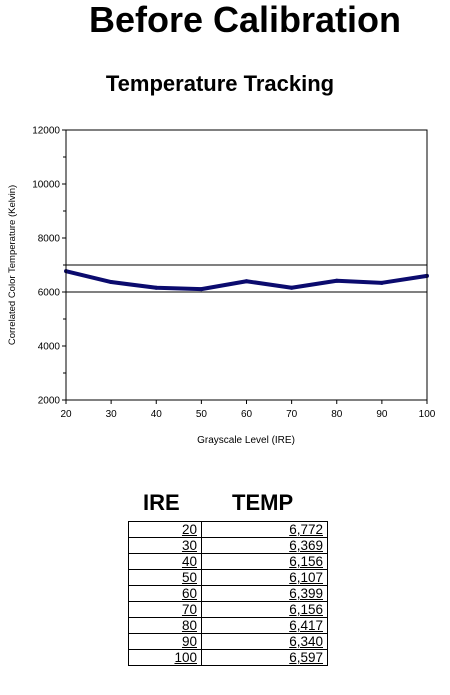 This screenshot has height=695, width=450. I want to click on temp-cell: 6,399, so click(264, 593).